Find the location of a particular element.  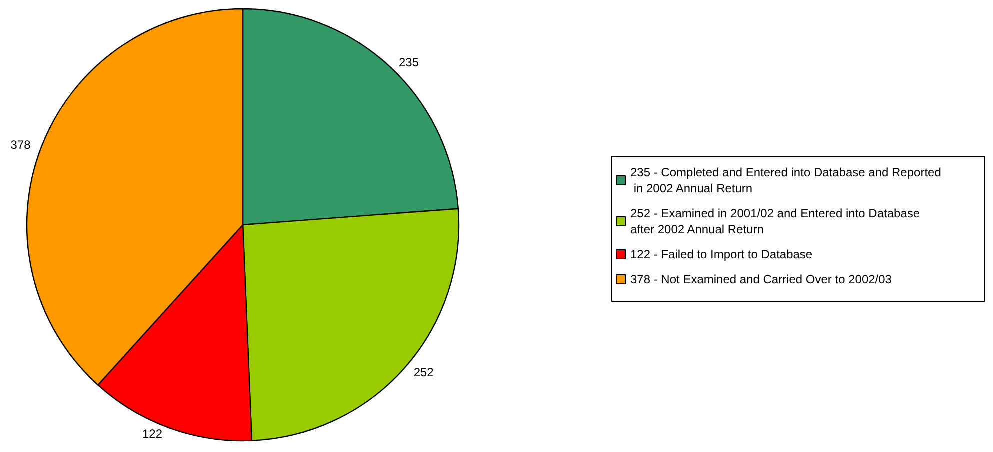

data-label: 252 is located at coordinates (424, 373).